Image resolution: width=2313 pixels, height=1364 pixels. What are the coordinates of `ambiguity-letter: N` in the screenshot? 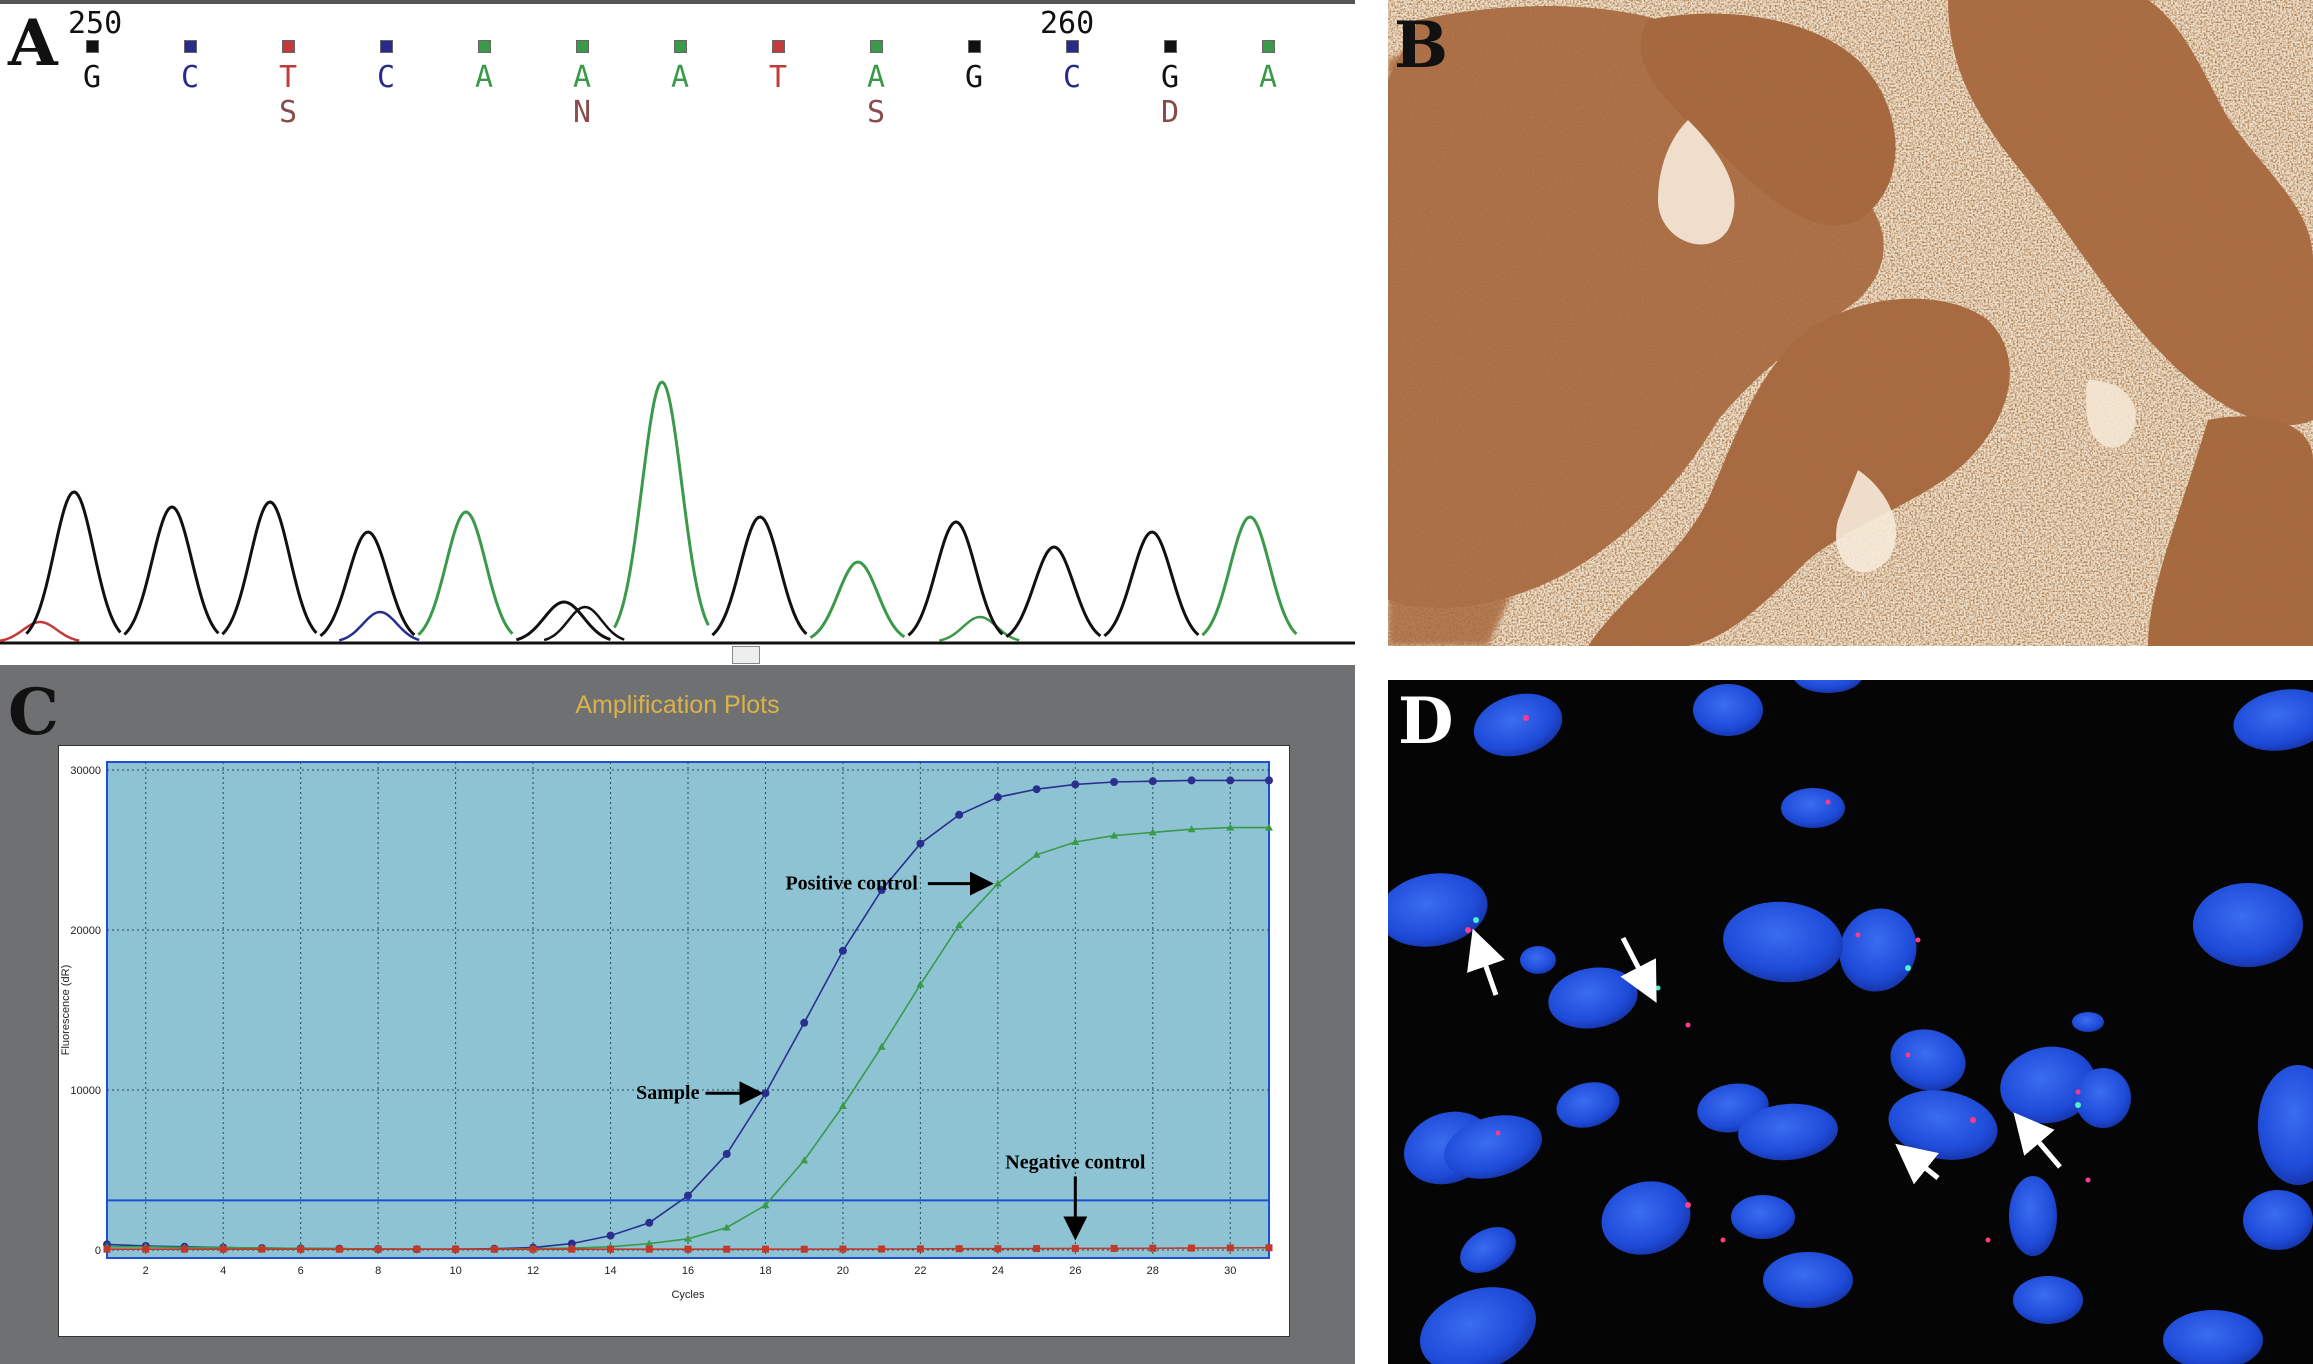 It's located at (582, 112).